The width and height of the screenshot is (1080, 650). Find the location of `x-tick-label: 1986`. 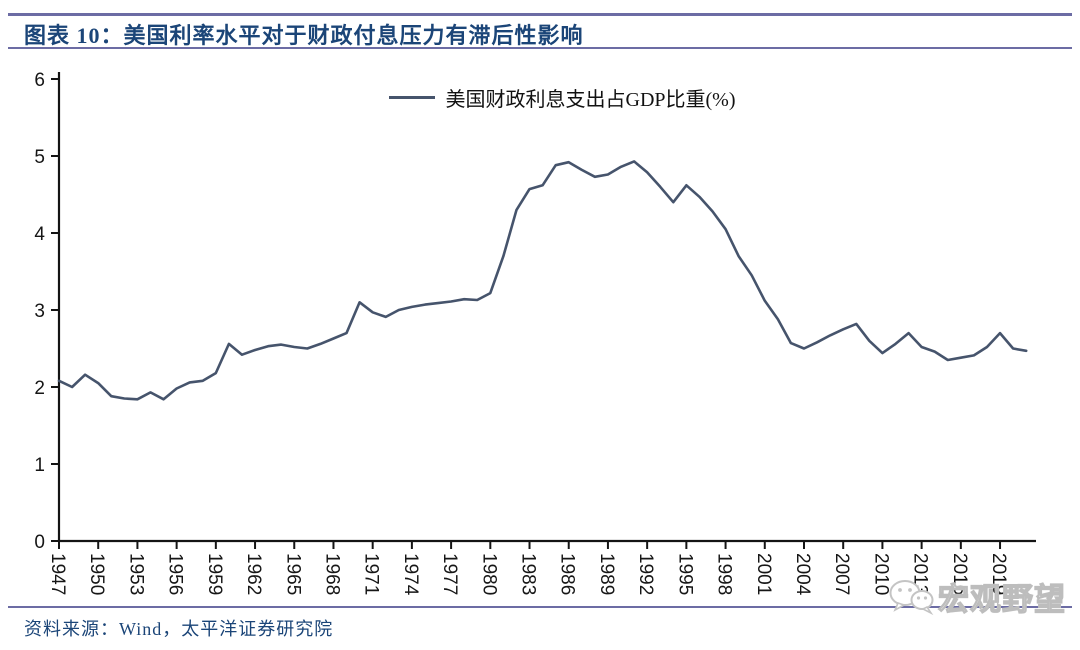

x-tick-label: 1986 is located at coordinates (567, 574).